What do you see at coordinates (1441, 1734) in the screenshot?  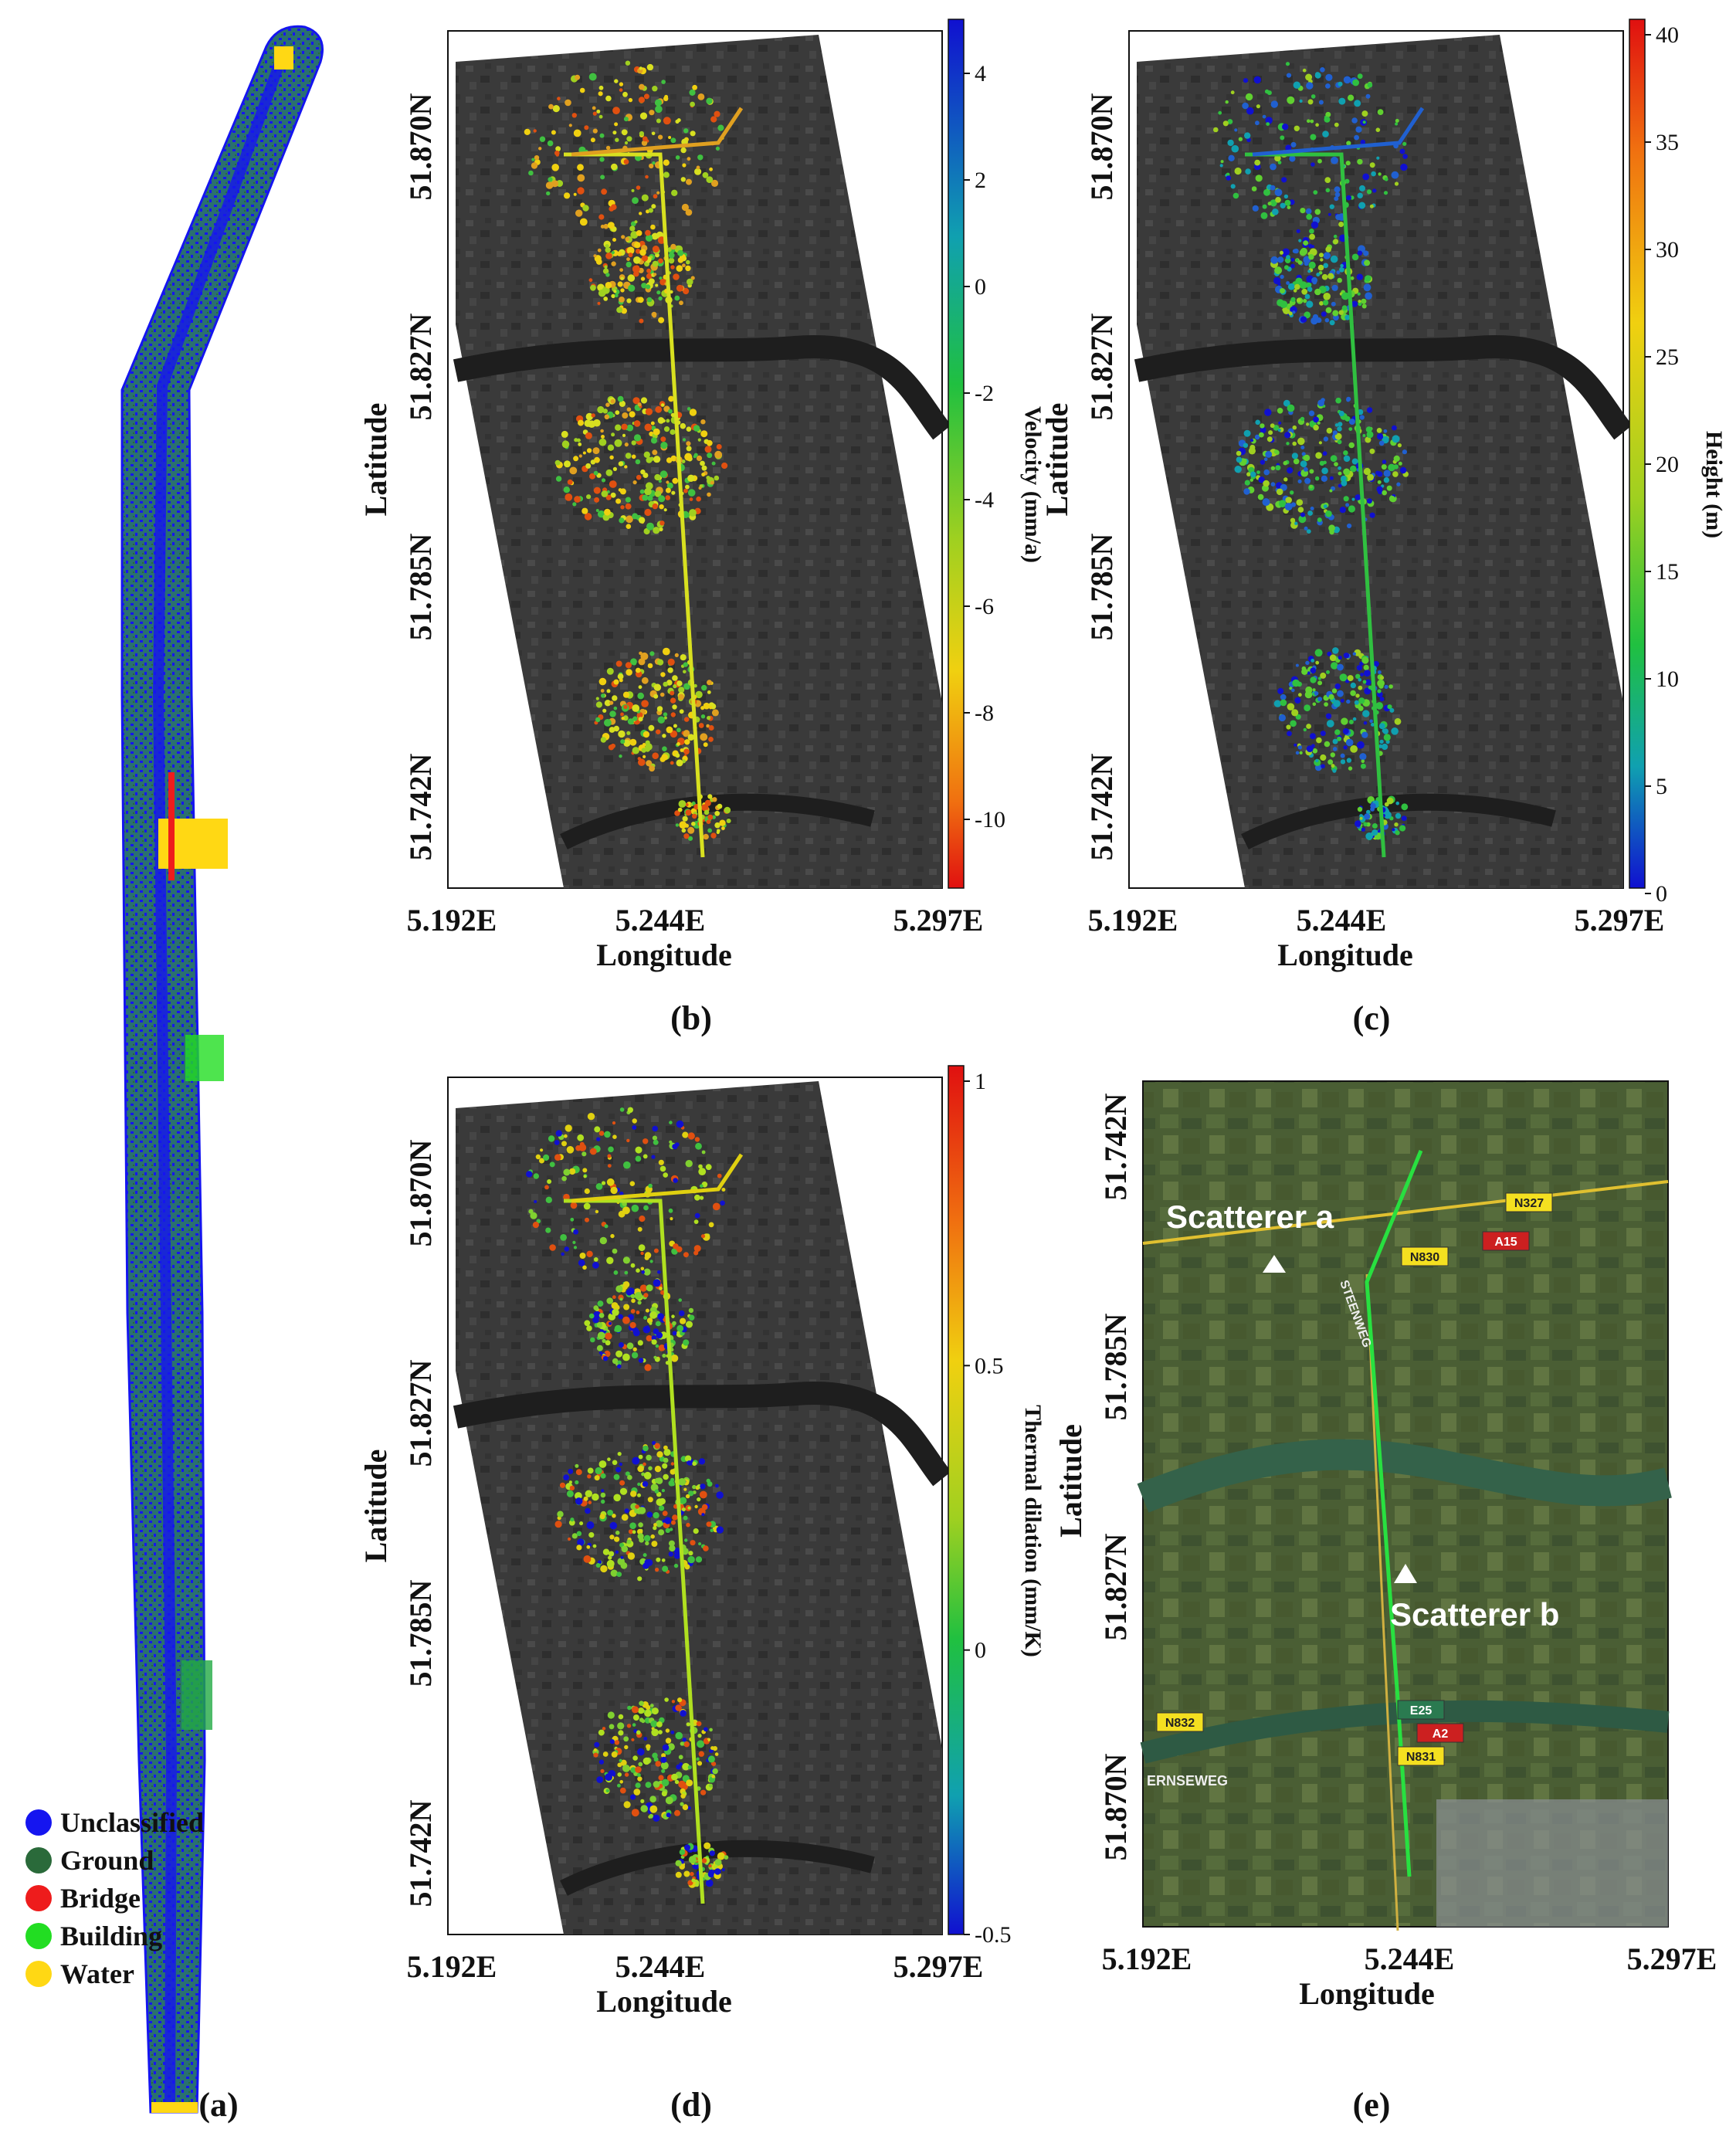 I see `road-badge-label: A2` at bounding box center [1441, 1734].